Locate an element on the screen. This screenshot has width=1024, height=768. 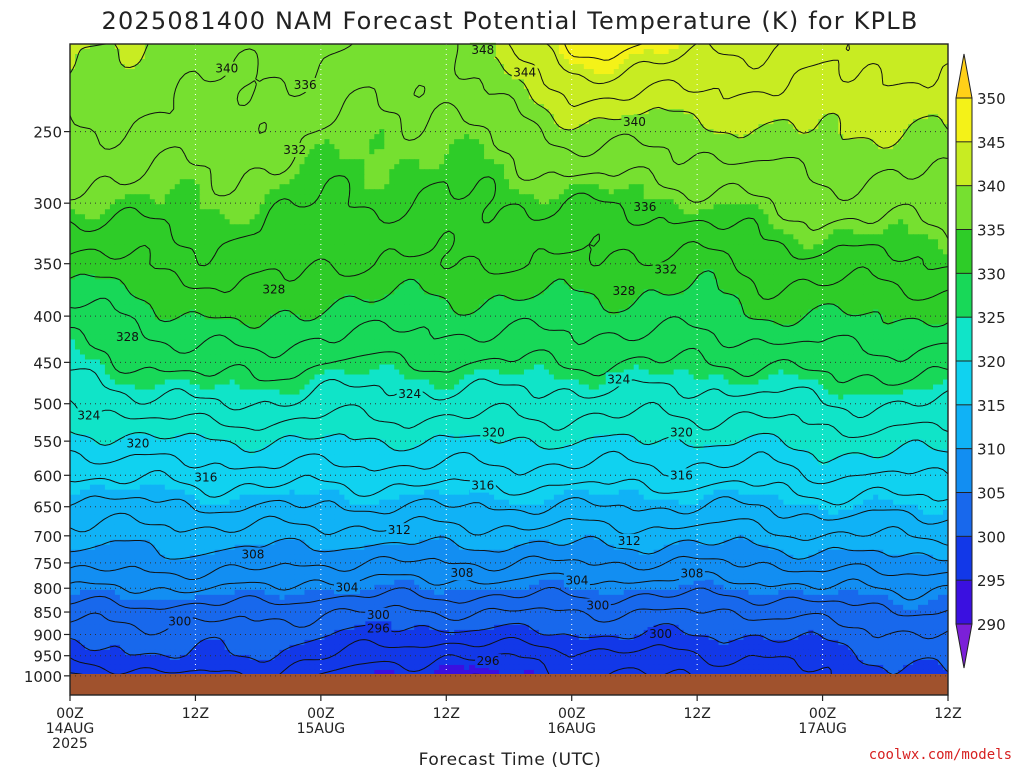
y-tick-label: 250 is located at coordinates (47, 133).